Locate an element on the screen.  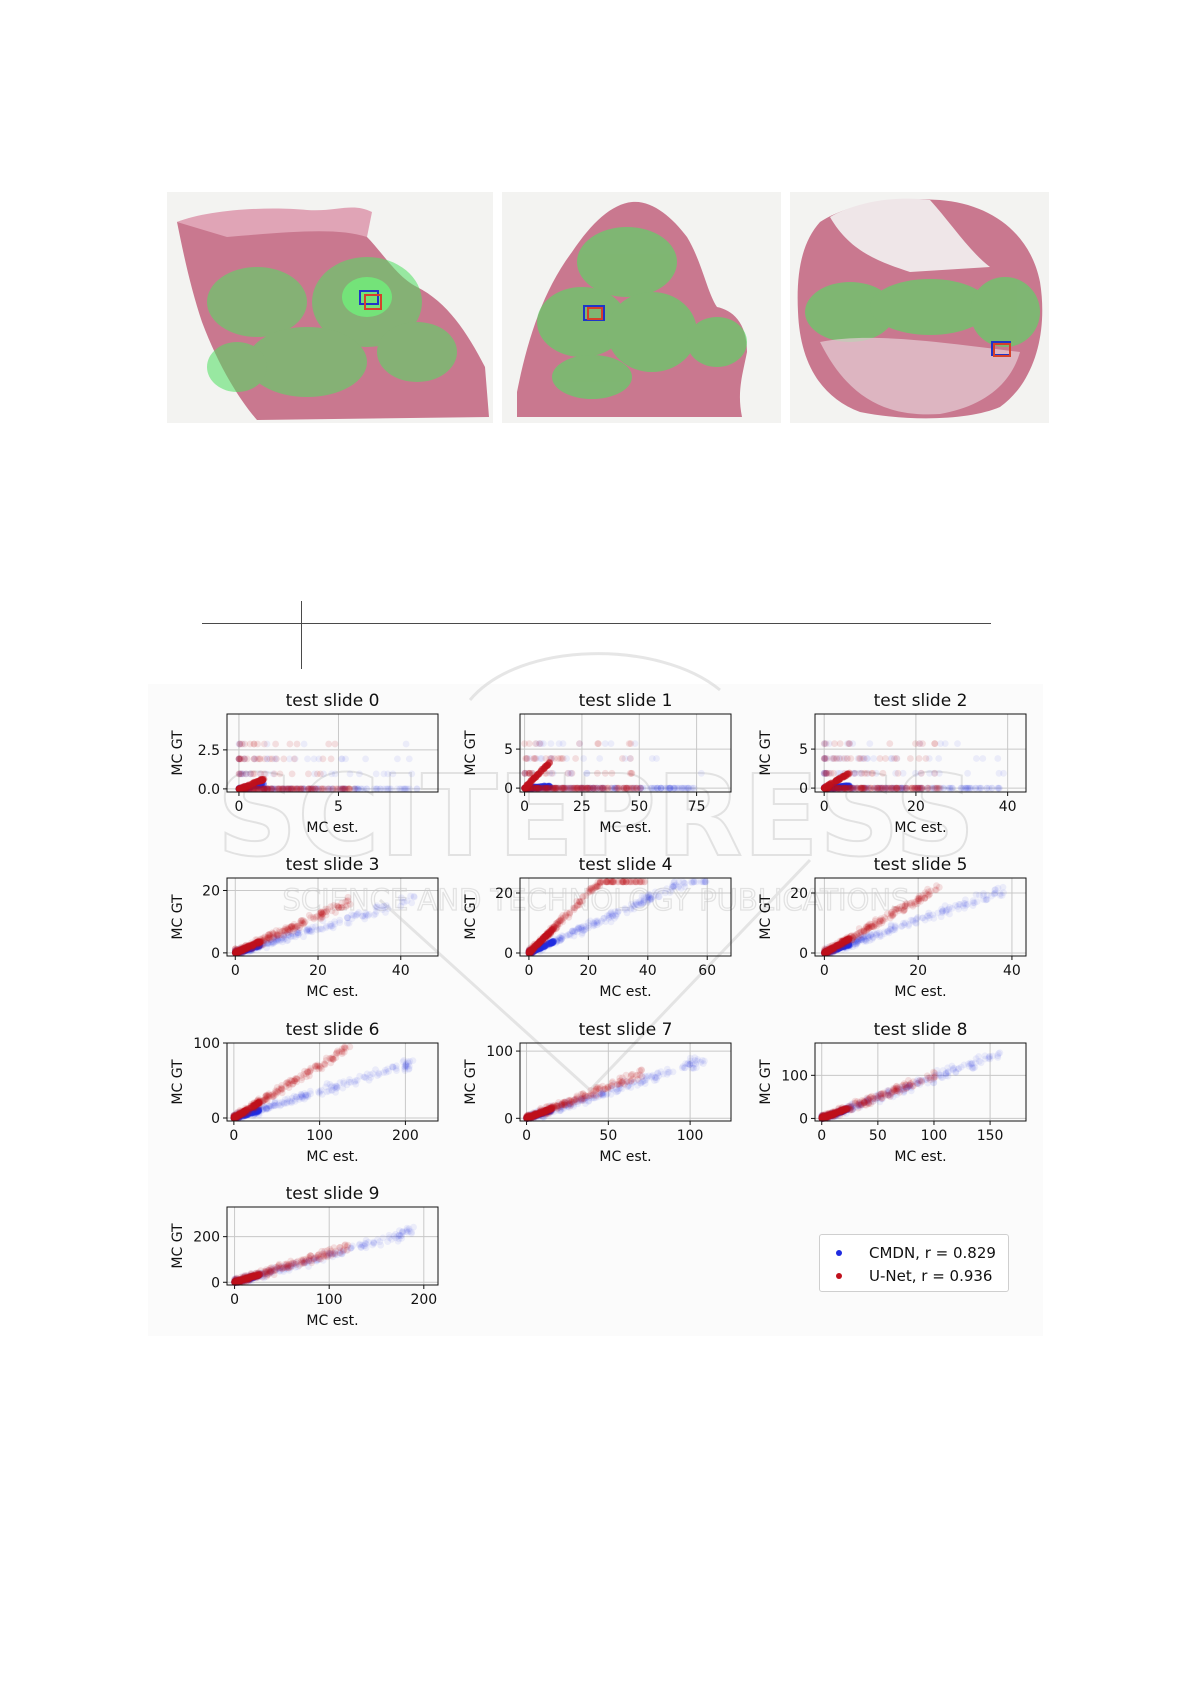
plot-title: test slide 6 is located at coordinates (333, 1030).